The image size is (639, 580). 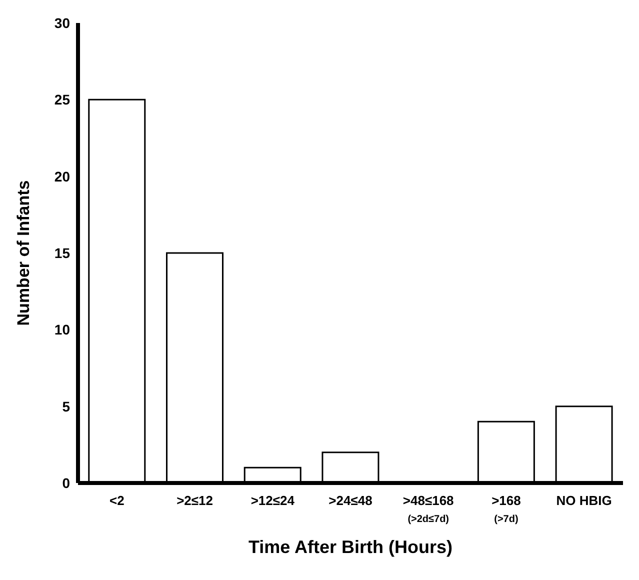 I want to click on x-tick-label: >2≤12, so click(x=194, y=500).